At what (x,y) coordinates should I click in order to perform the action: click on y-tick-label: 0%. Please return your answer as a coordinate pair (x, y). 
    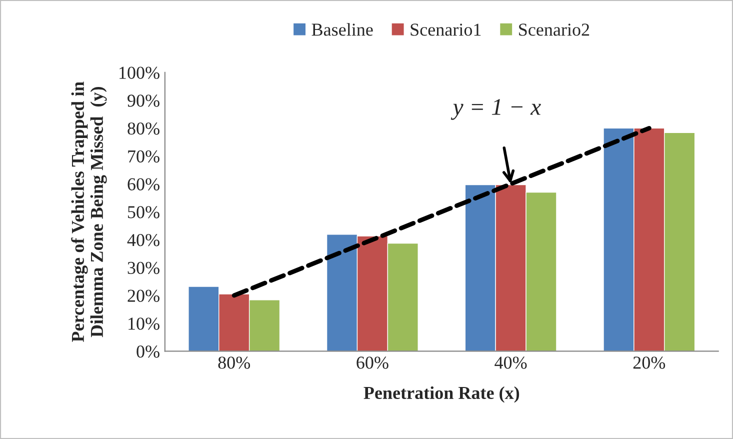
    Looking at the image, I should click on (148, 351).